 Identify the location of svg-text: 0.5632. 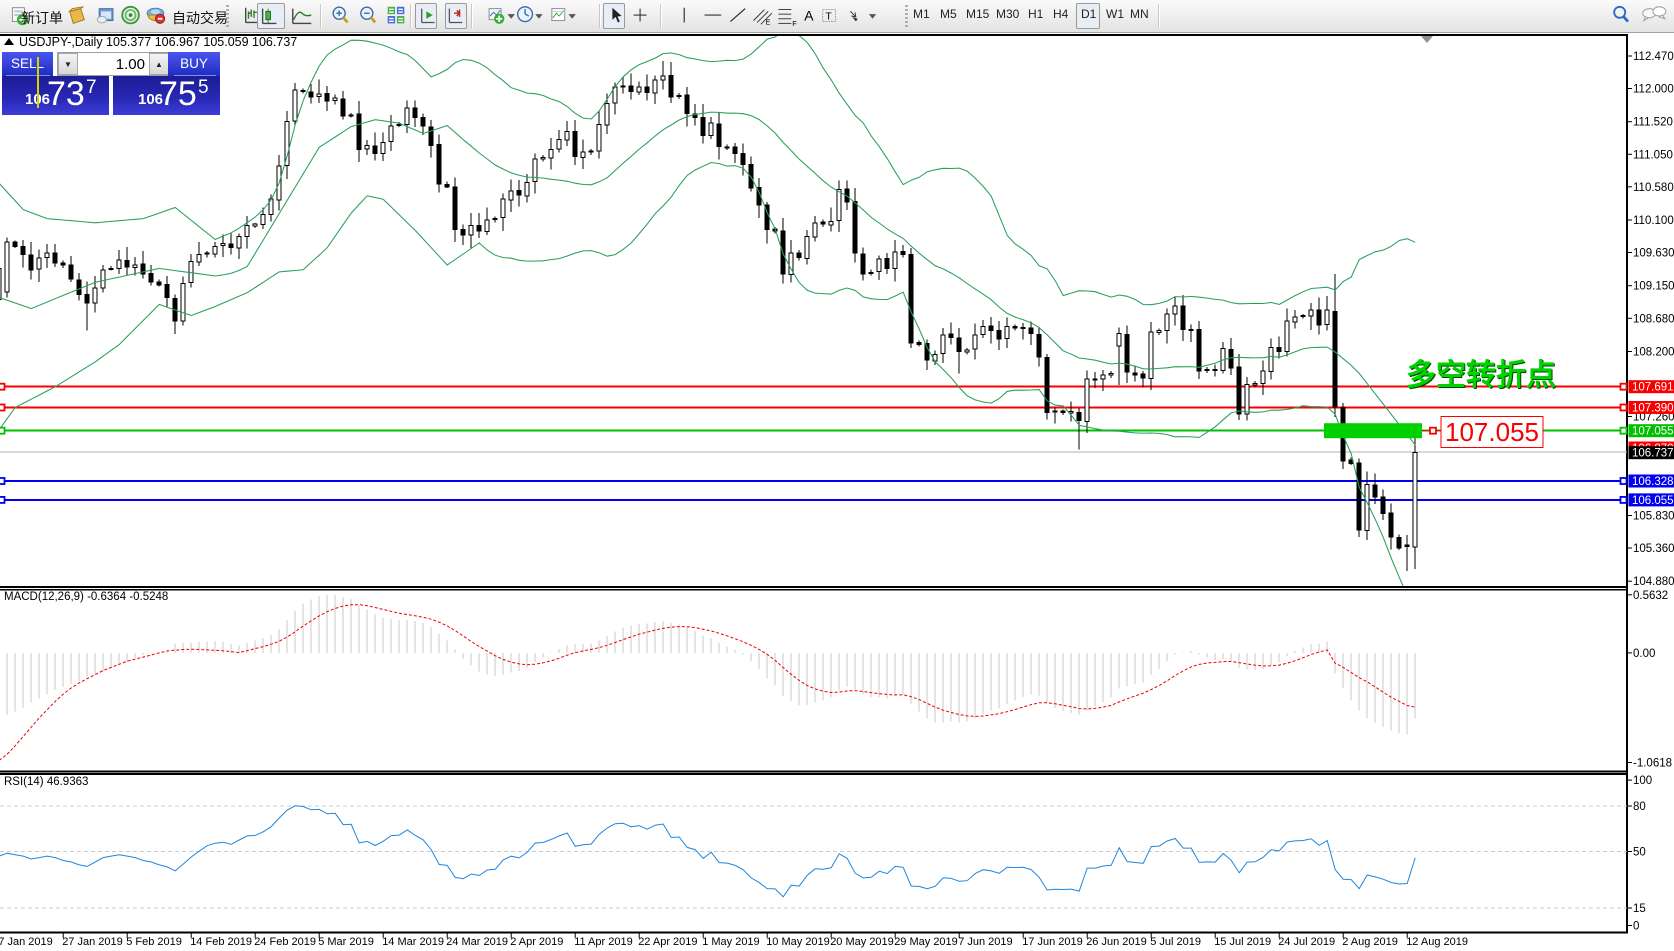
(1650, 596).